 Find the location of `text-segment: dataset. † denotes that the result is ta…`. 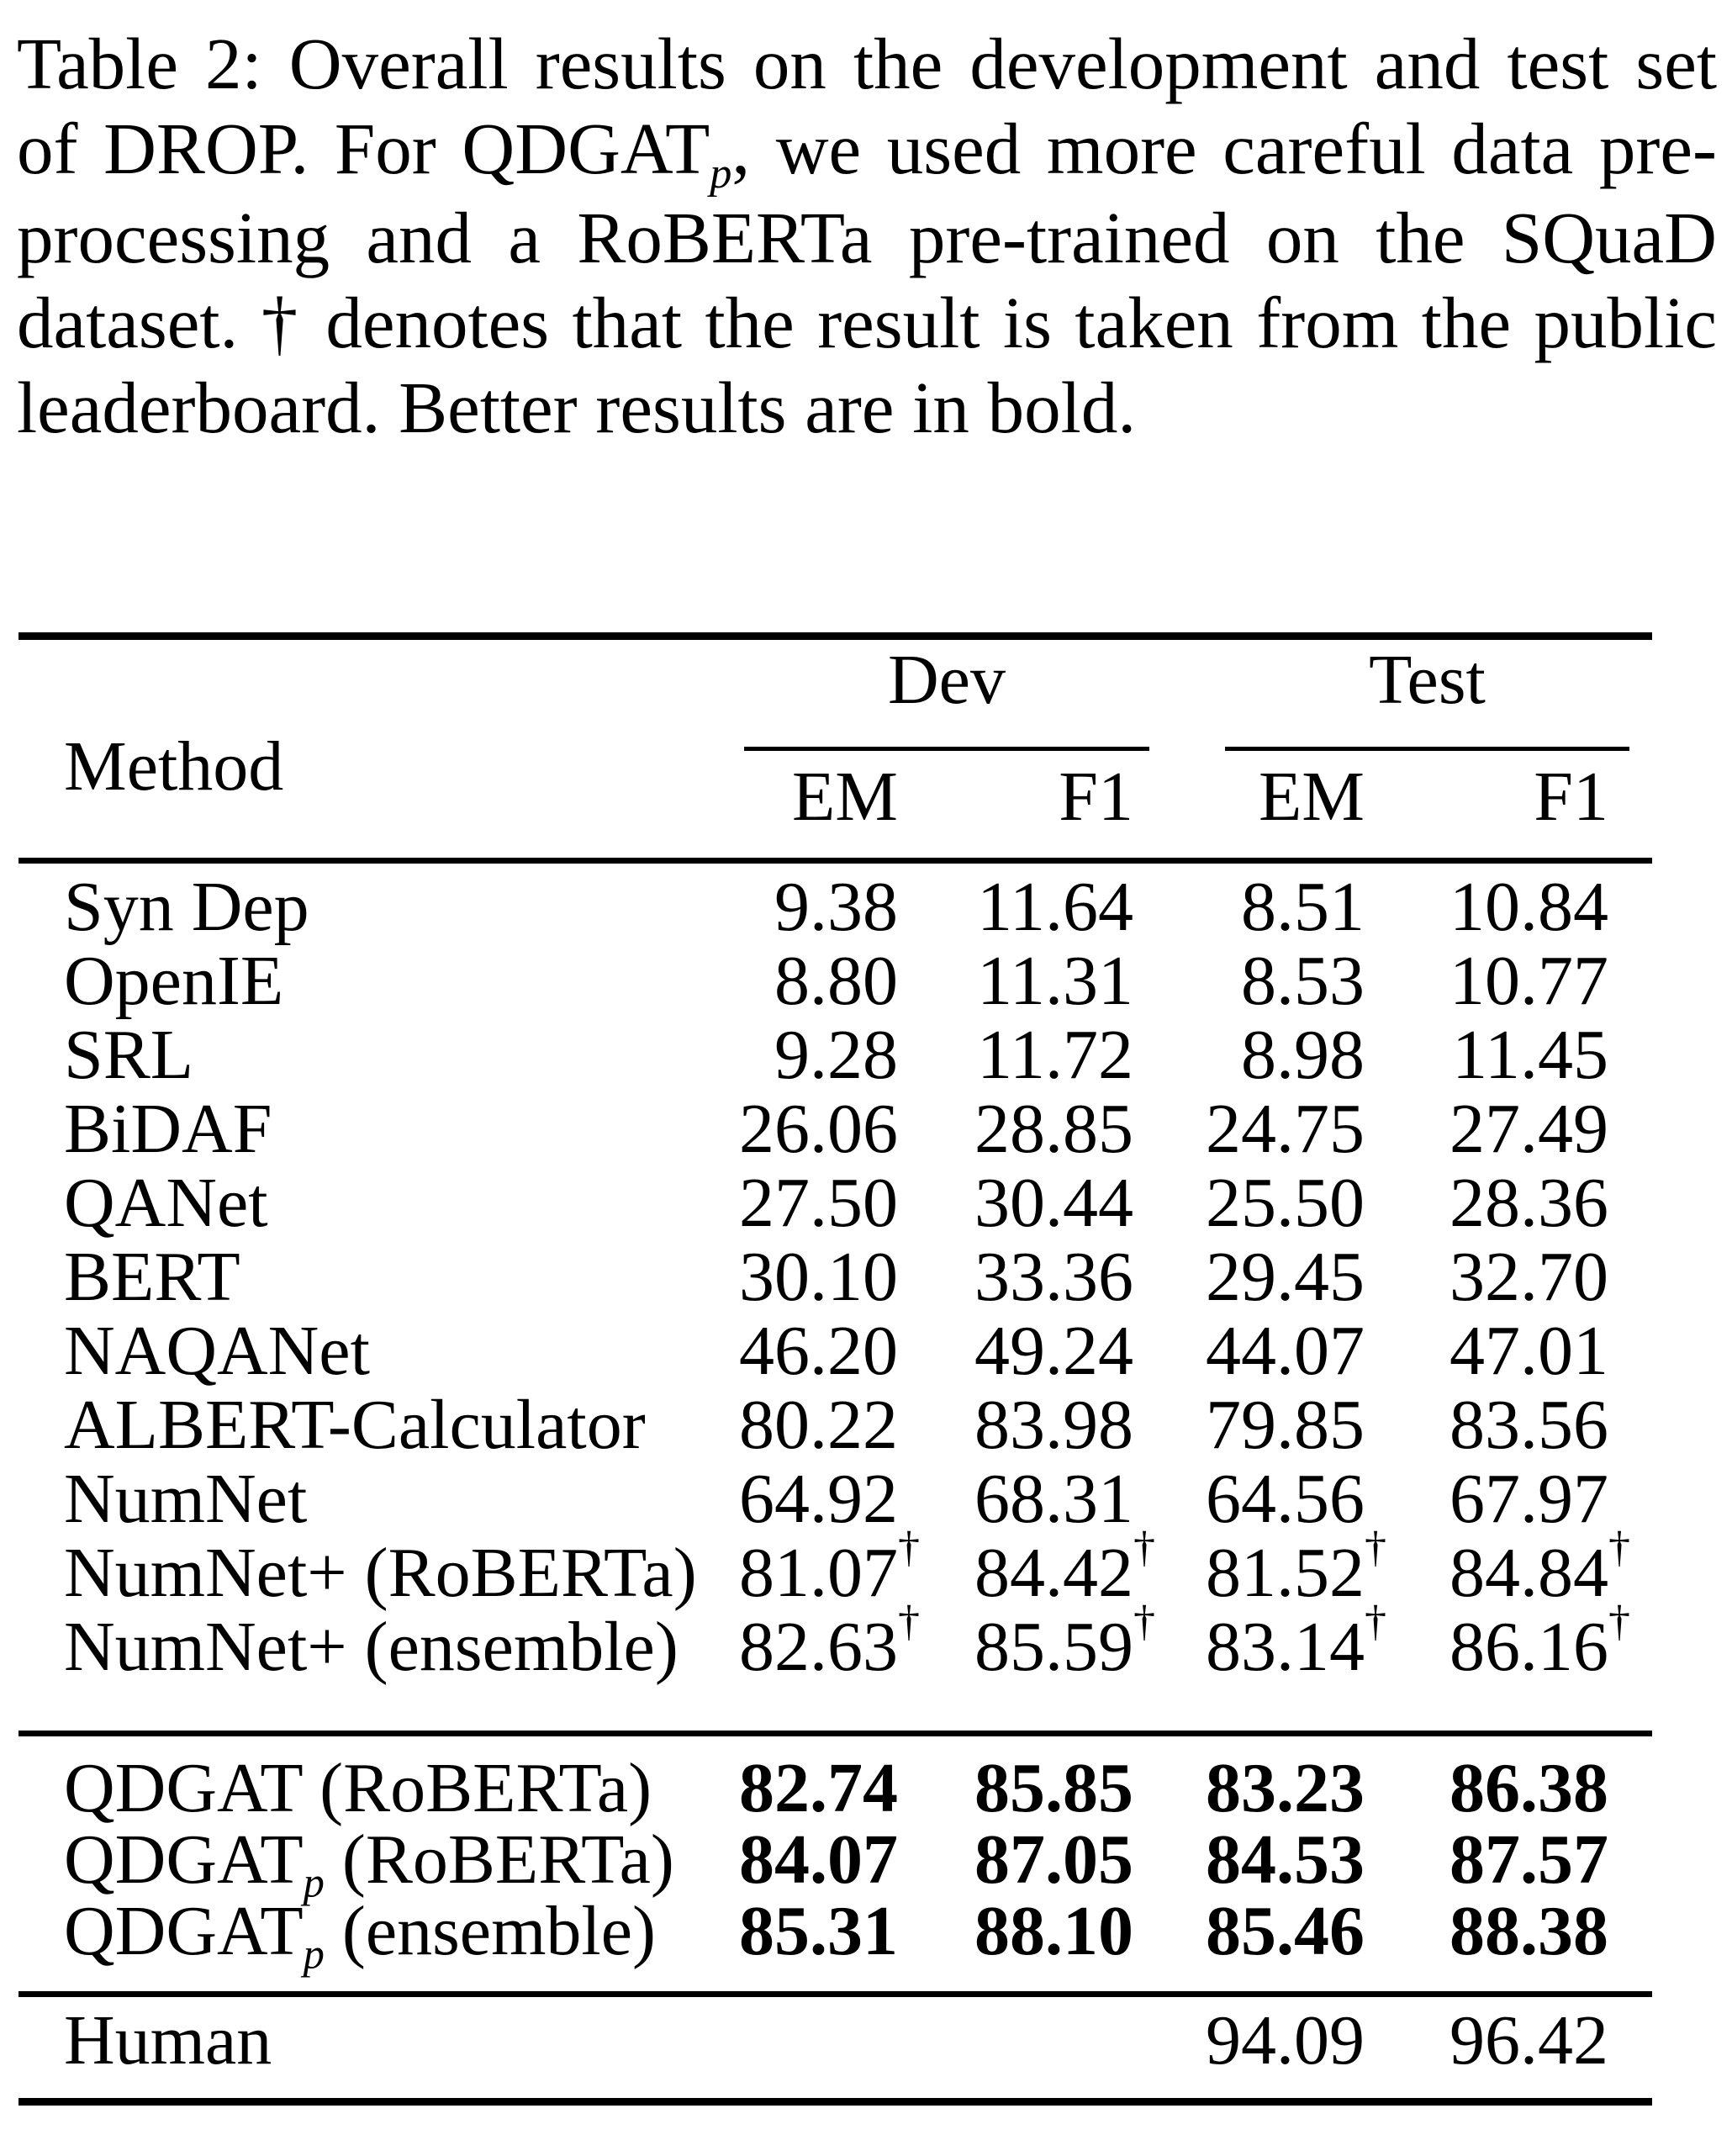

text-segment: dataset. † denotes that the result is ta… is located at coordinates (867, 323).